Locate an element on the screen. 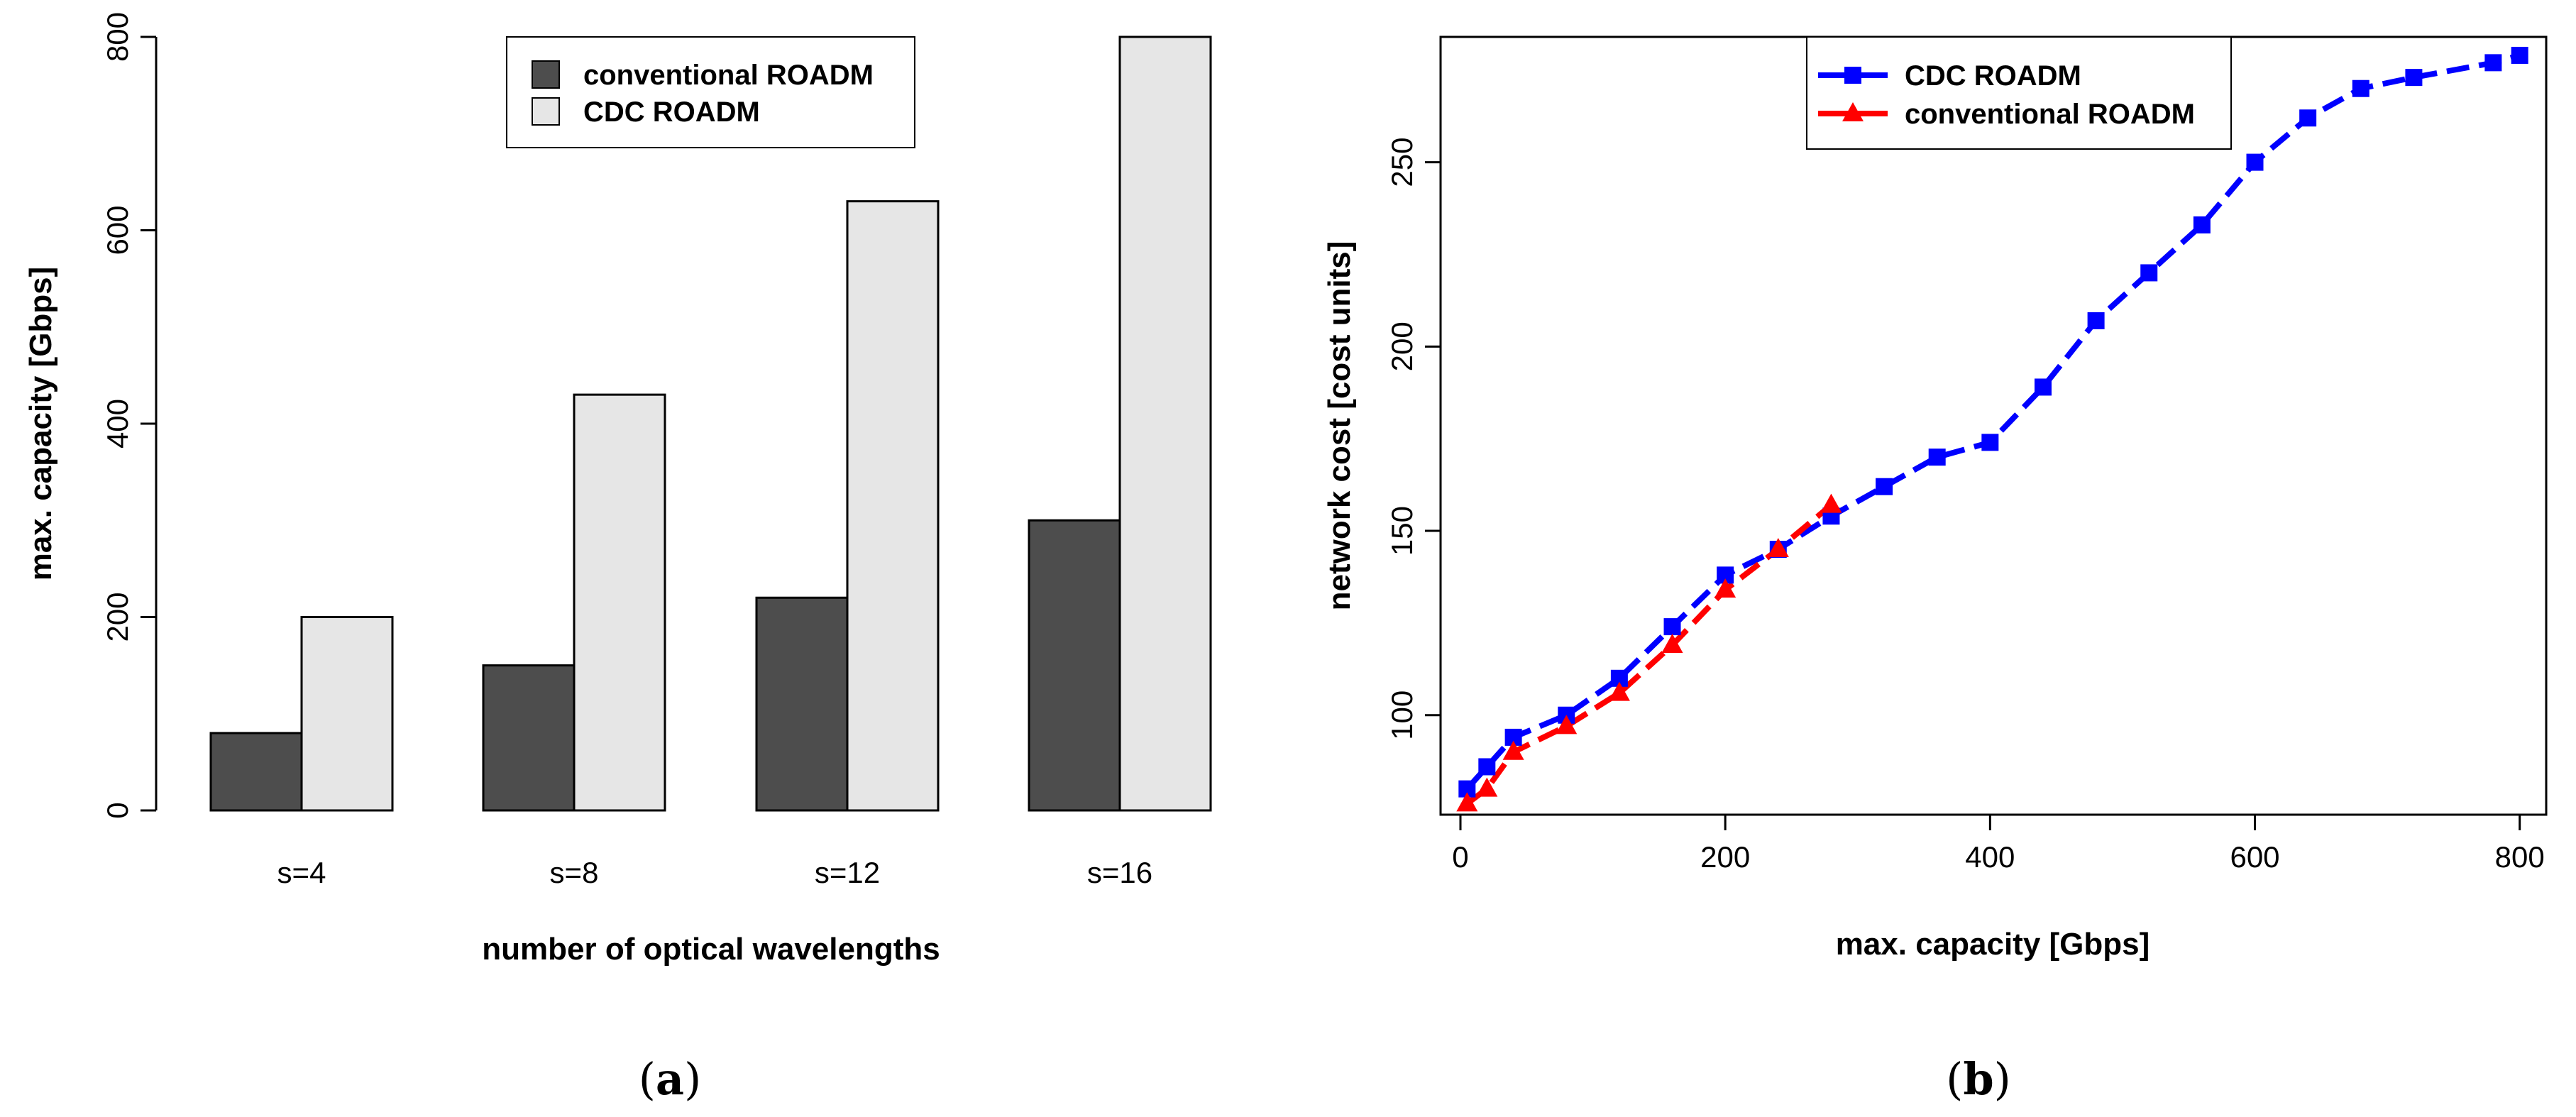 The image size is (2576, 1117). y-tick-label-0: 0 is located at coordinates (117, 810).